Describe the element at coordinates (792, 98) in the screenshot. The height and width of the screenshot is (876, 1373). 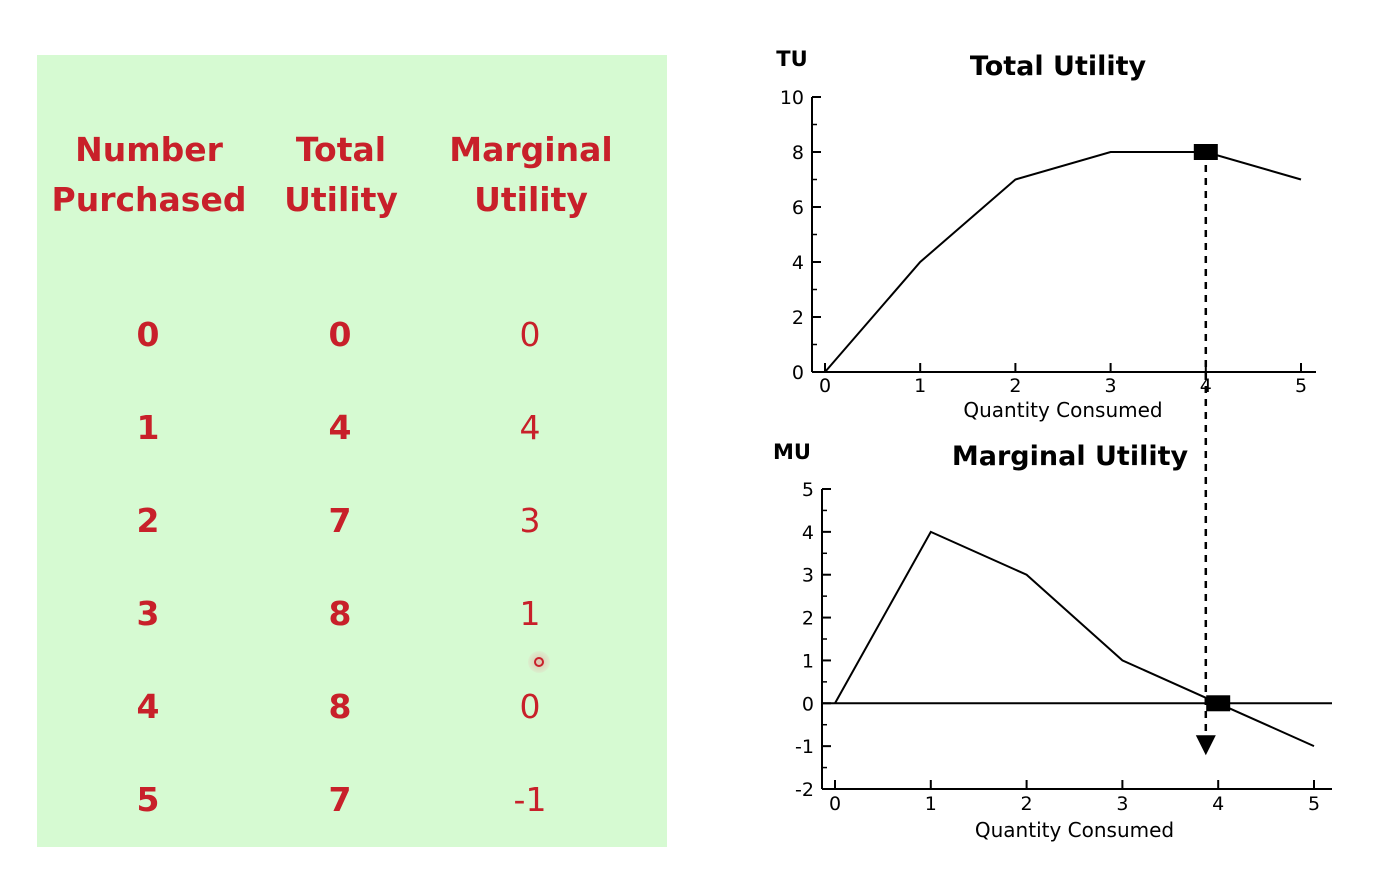
I see `y-tick-label: 10` at that location.